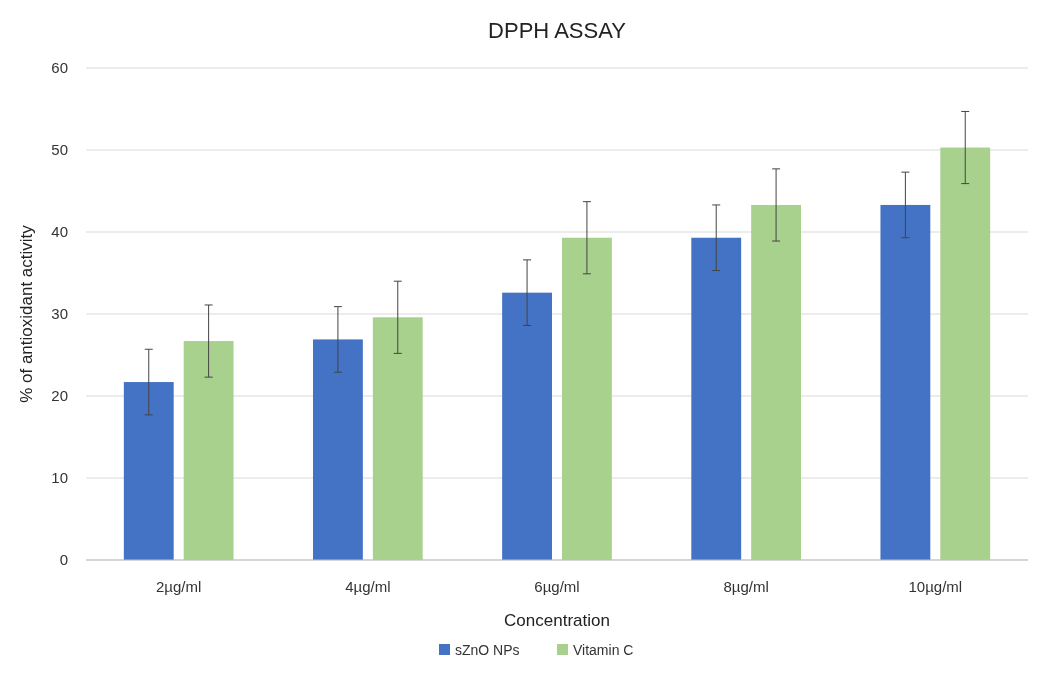 Image resolution: width=1056 pixels, height=686 pixels. I want to click on legend-label: sZnO NPs, so click(487, 649).